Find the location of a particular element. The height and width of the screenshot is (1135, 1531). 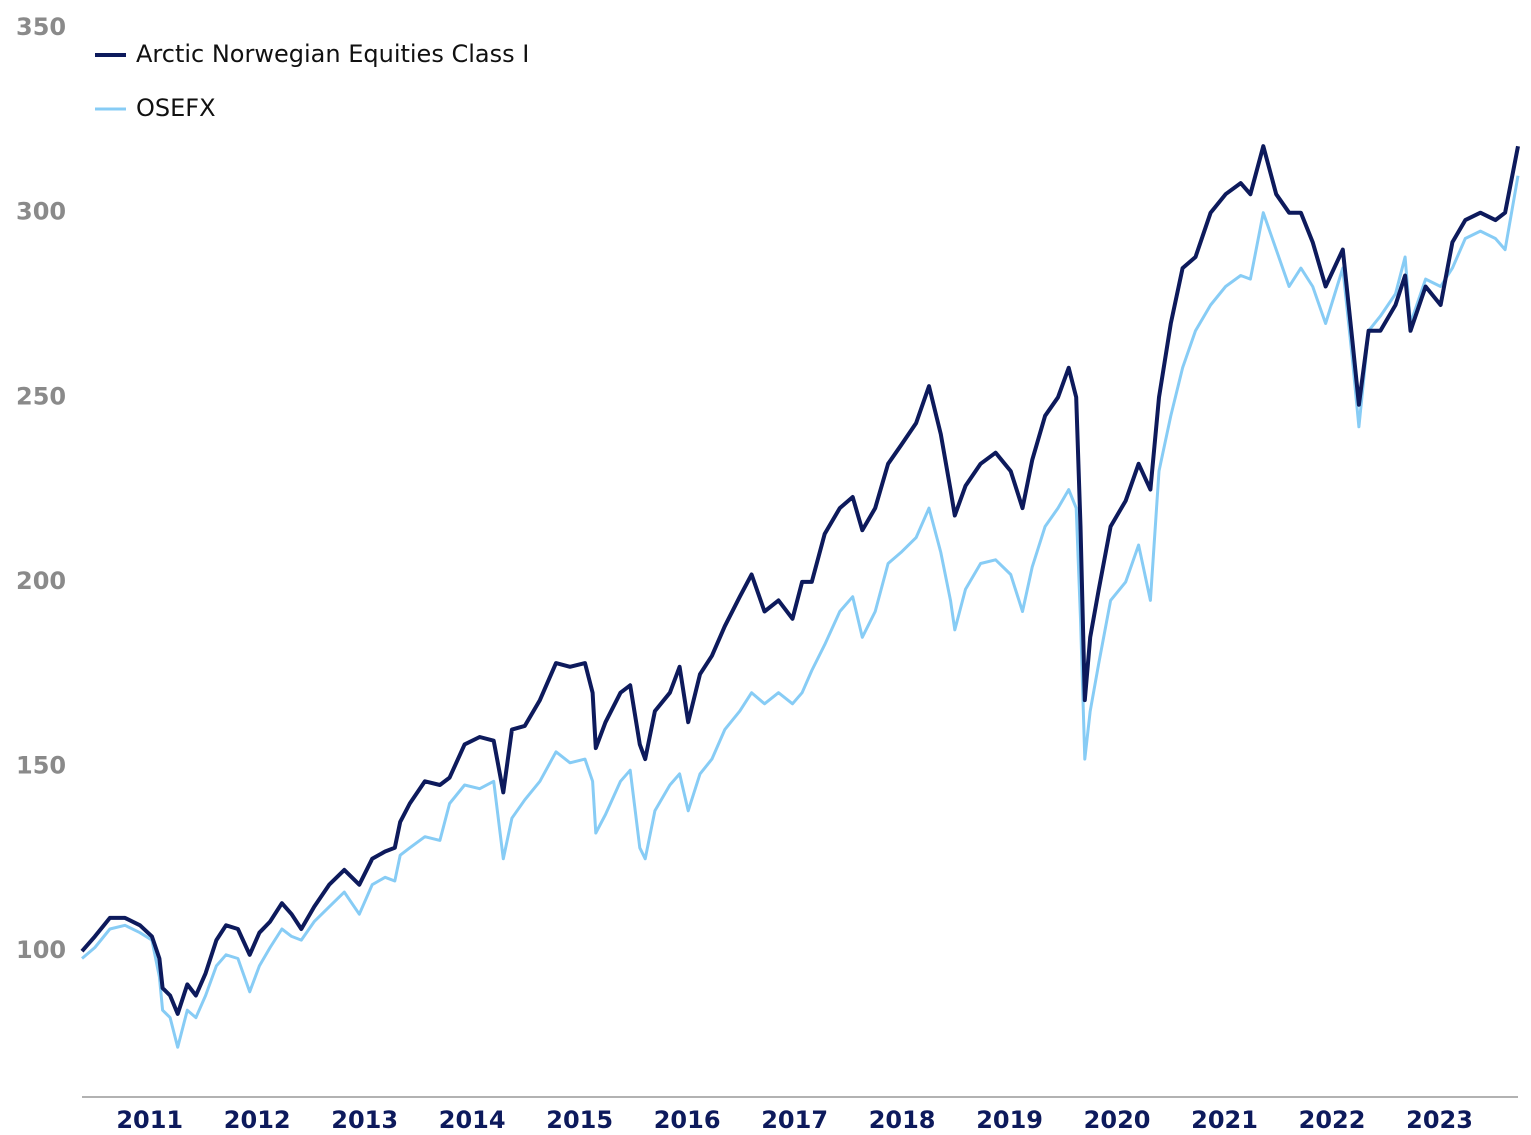

x-tick-label: 2014 is located at coordinates (472, 1120).